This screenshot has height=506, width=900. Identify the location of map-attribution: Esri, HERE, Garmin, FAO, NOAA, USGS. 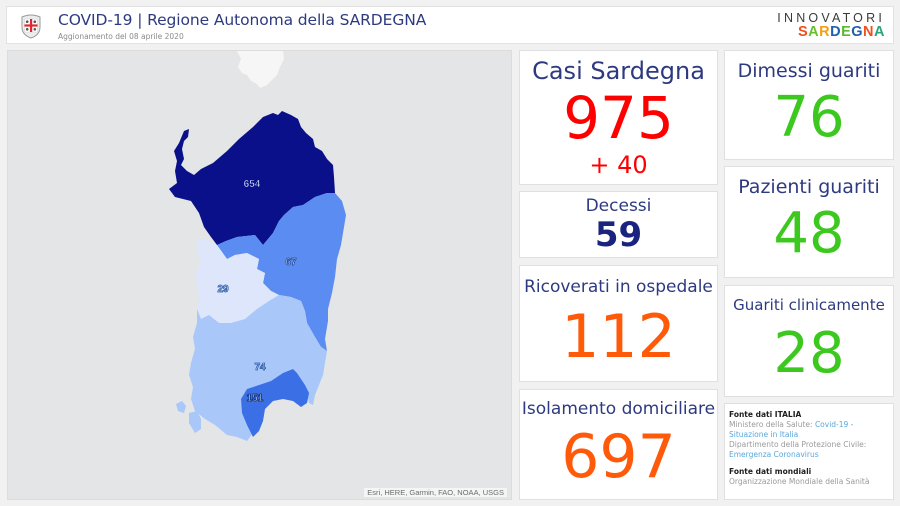
(435, 492).